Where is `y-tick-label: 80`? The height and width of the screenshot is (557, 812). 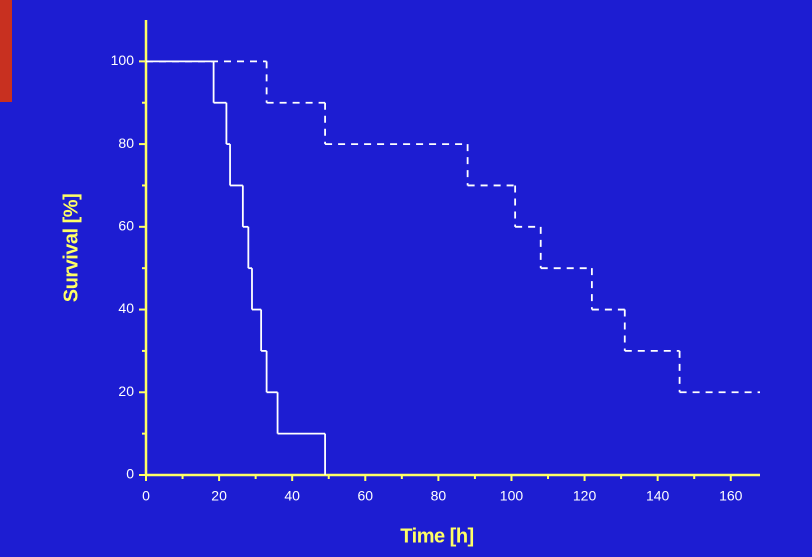 y-tick-label: 80 is located at coordinates (126, 143).